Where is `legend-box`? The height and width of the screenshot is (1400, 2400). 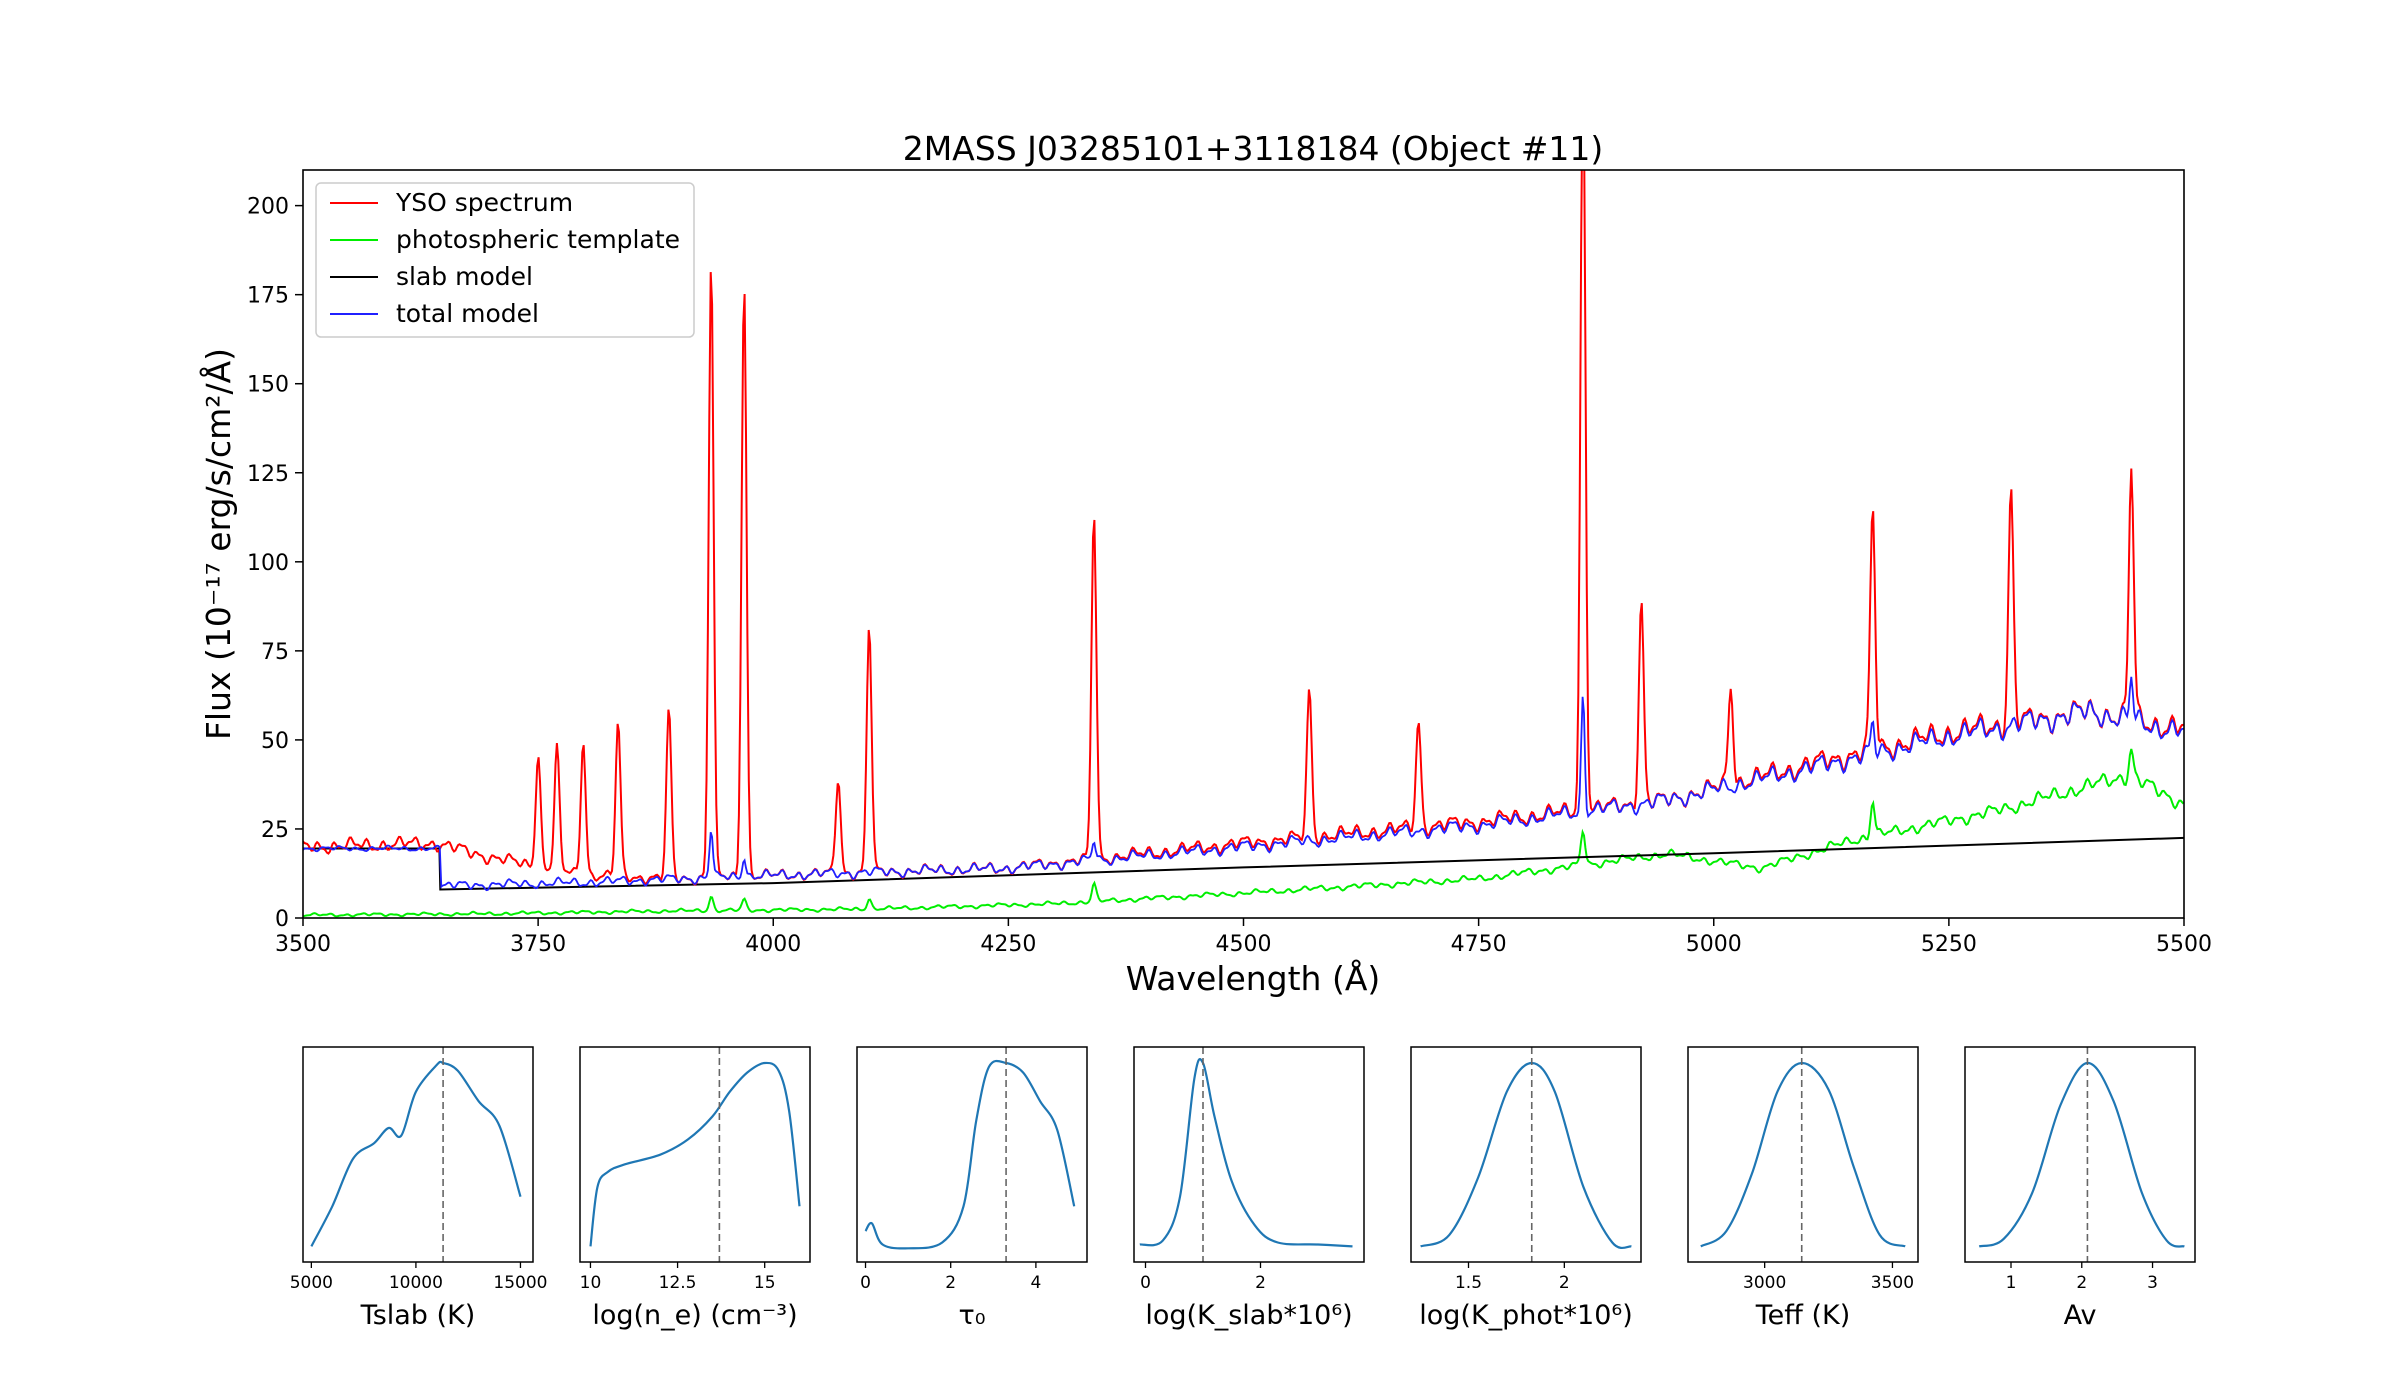 legend-box is located at coordinates (505, 260).